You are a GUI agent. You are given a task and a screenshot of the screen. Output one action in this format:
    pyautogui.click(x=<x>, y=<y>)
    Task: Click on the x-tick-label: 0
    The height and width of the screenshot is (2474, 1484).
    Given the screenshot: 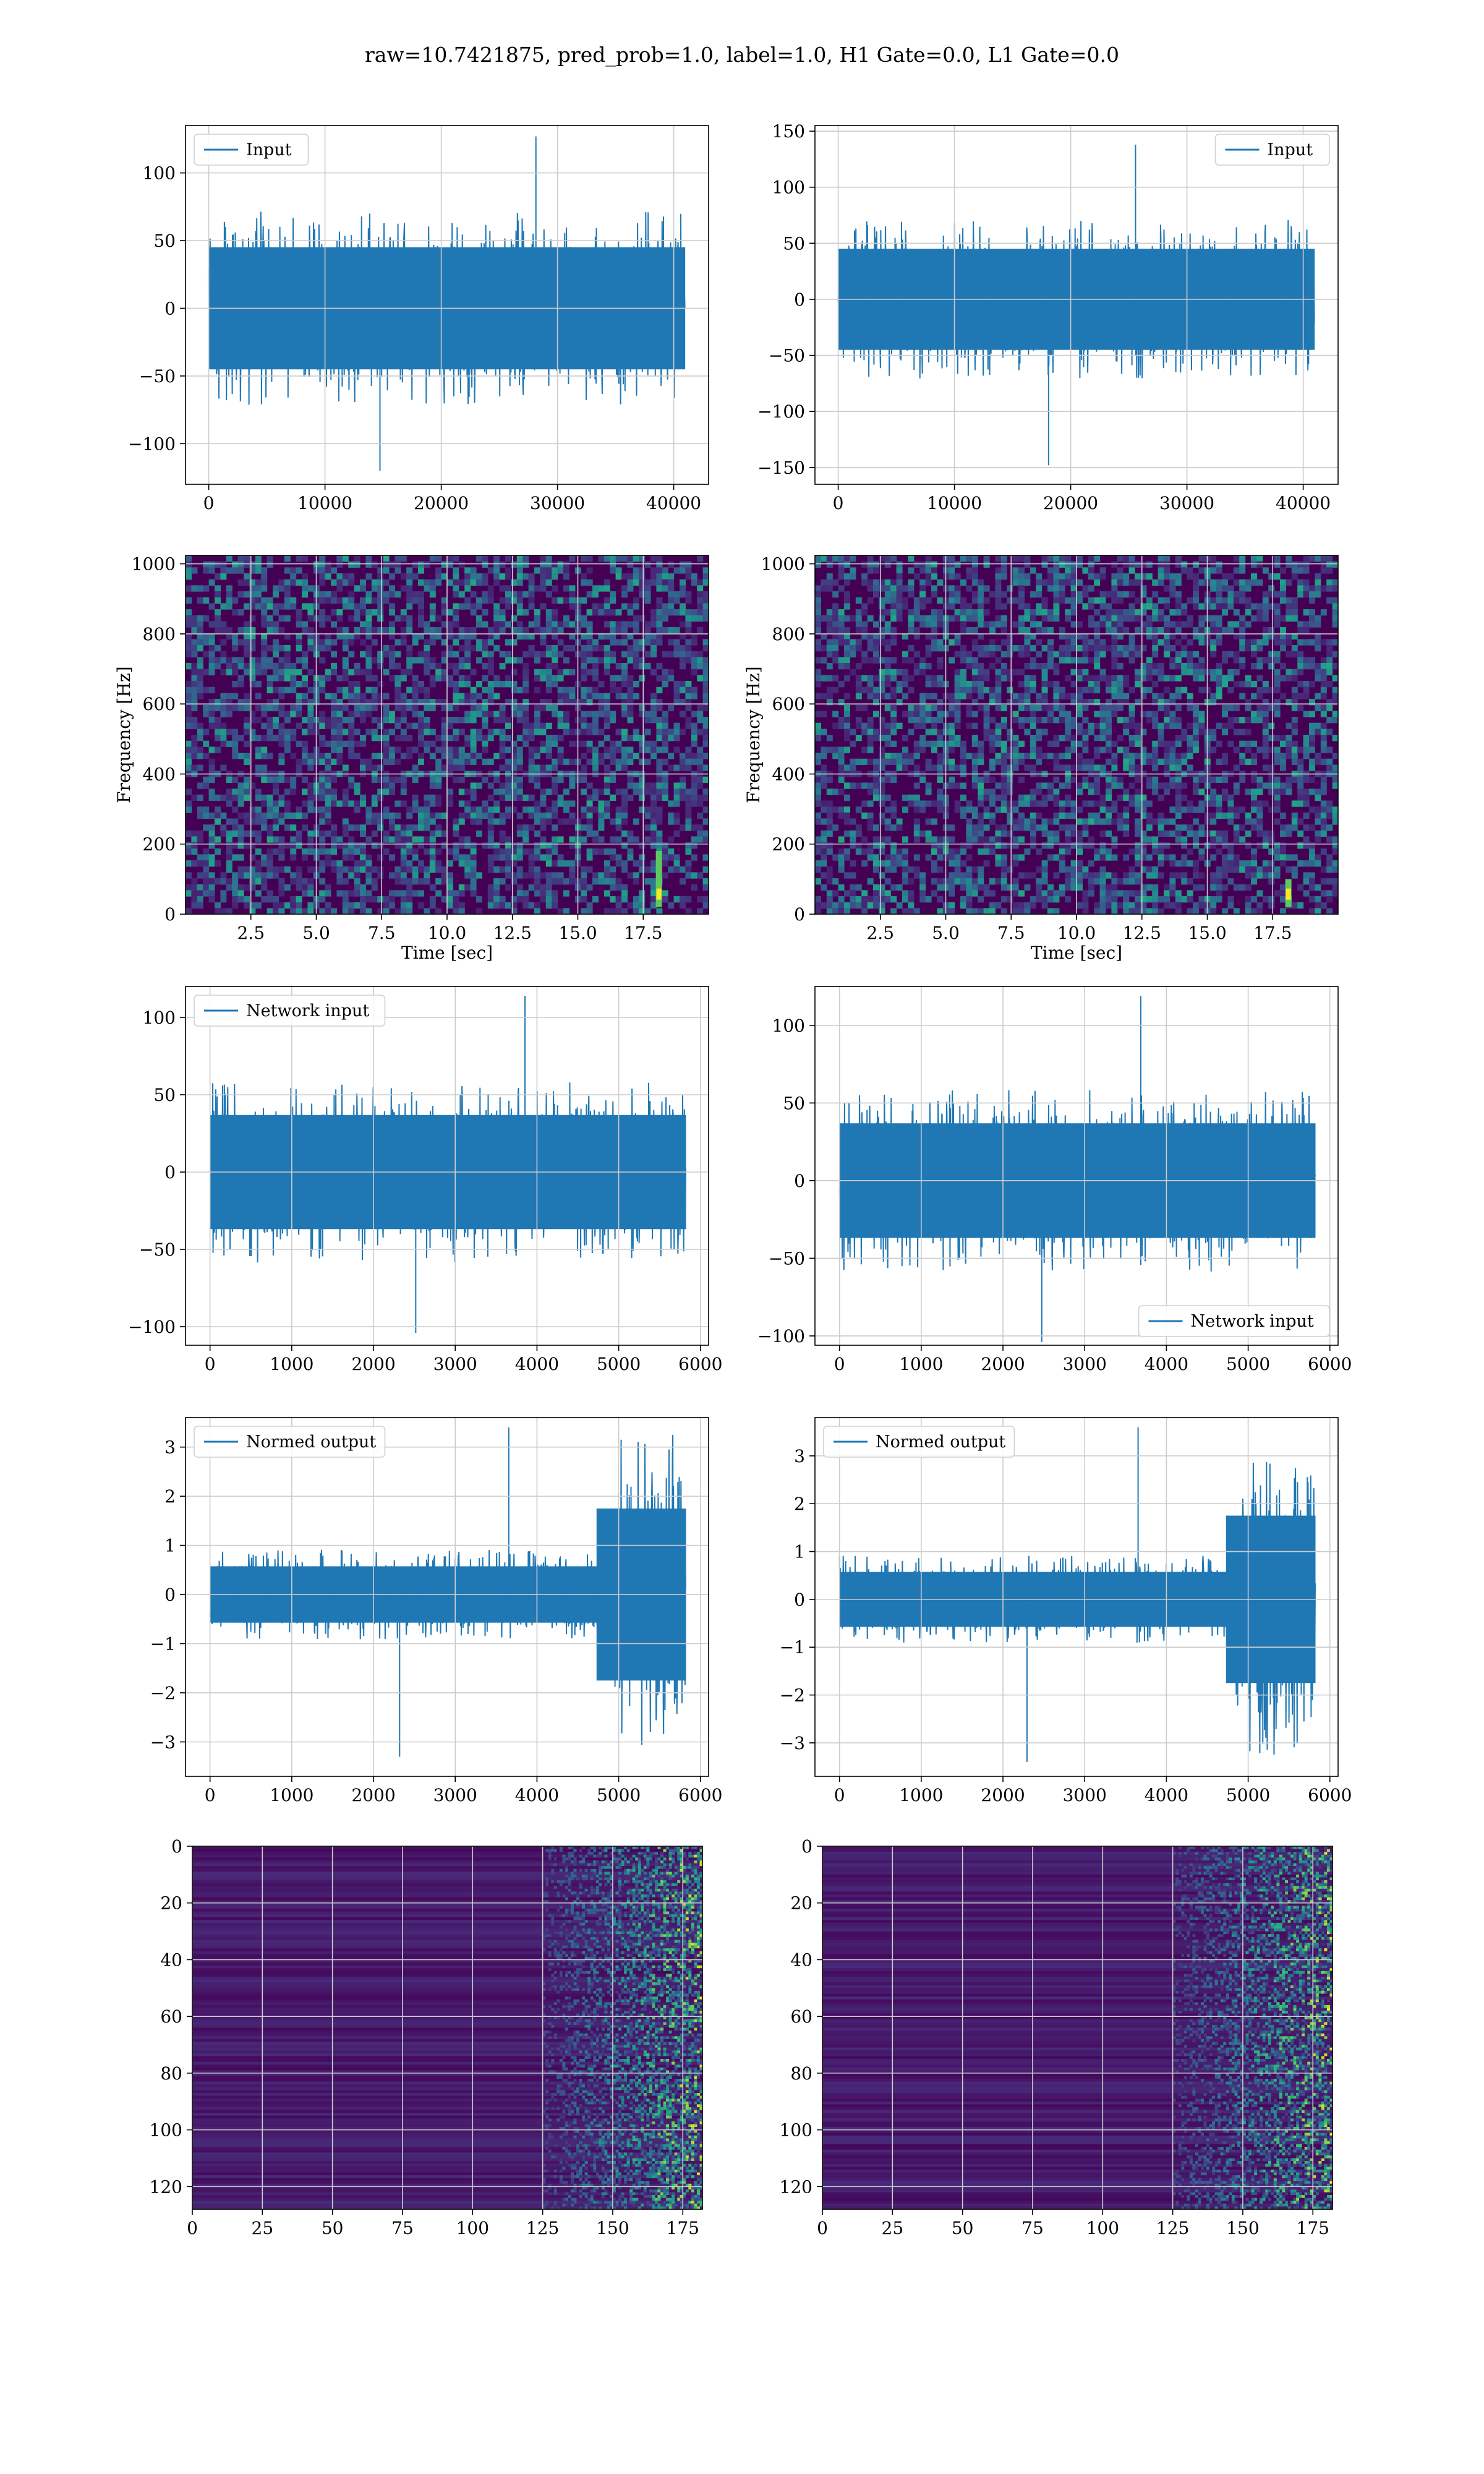 What is the action you would take?
    pyautogui.click(x=838, y=503)
    